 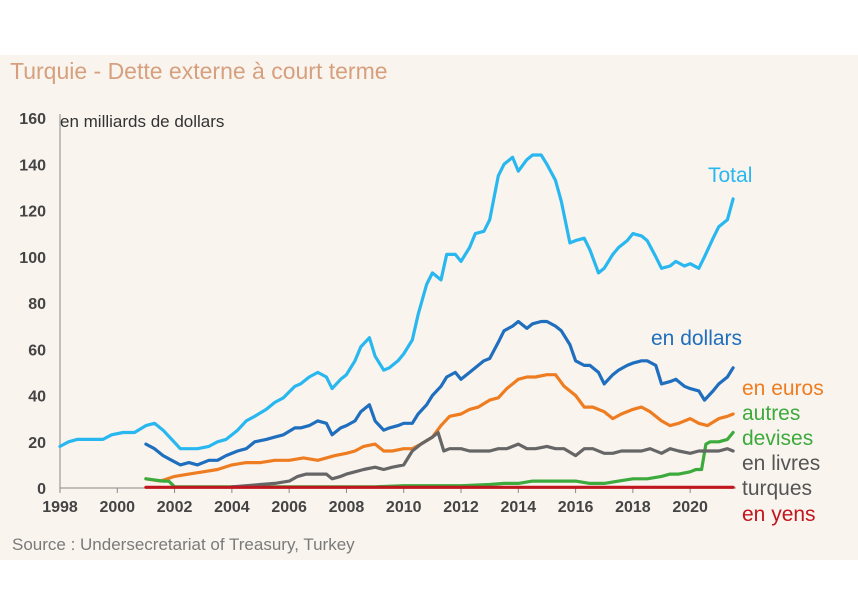 What do you see at coordinates (519, 507) in the screenshot?
I see `x-tick-label: 2014` at bounding box center [519, 507].